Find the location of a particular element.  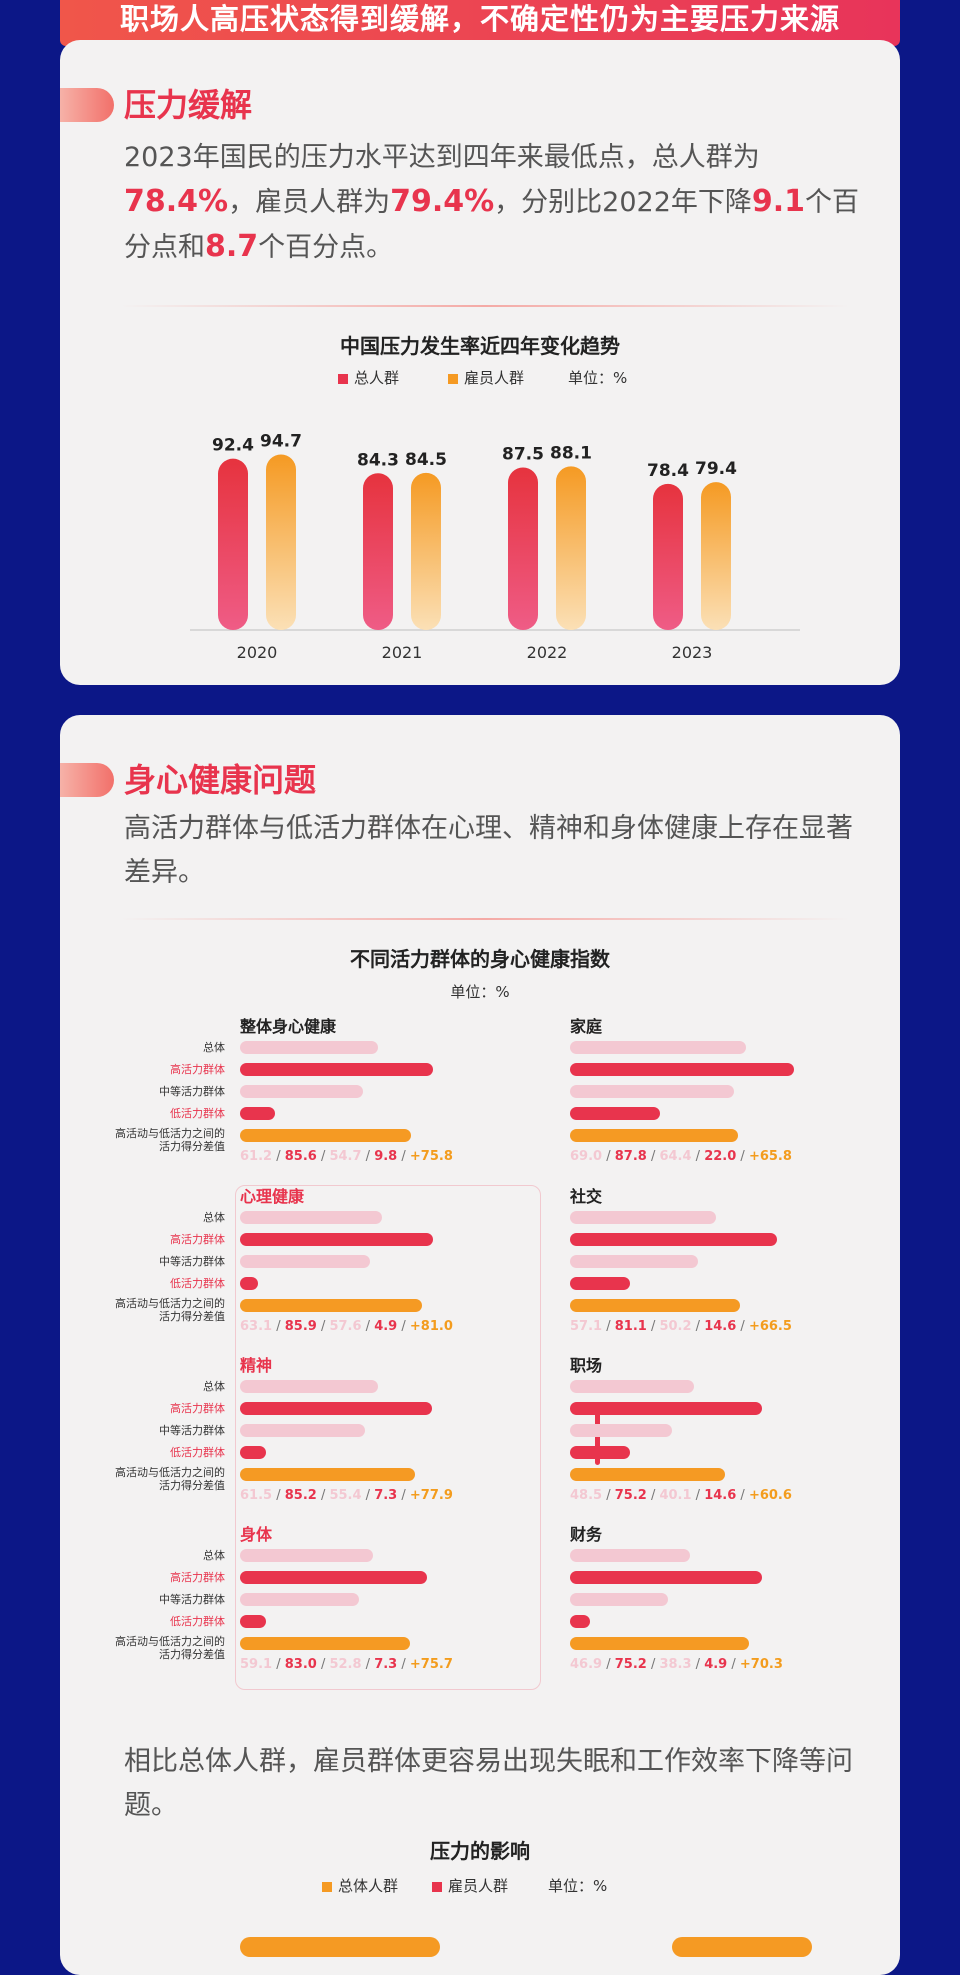

chart1-title: 中国压力发生率近四年变化趋势 is located at coordinates (480, 346).